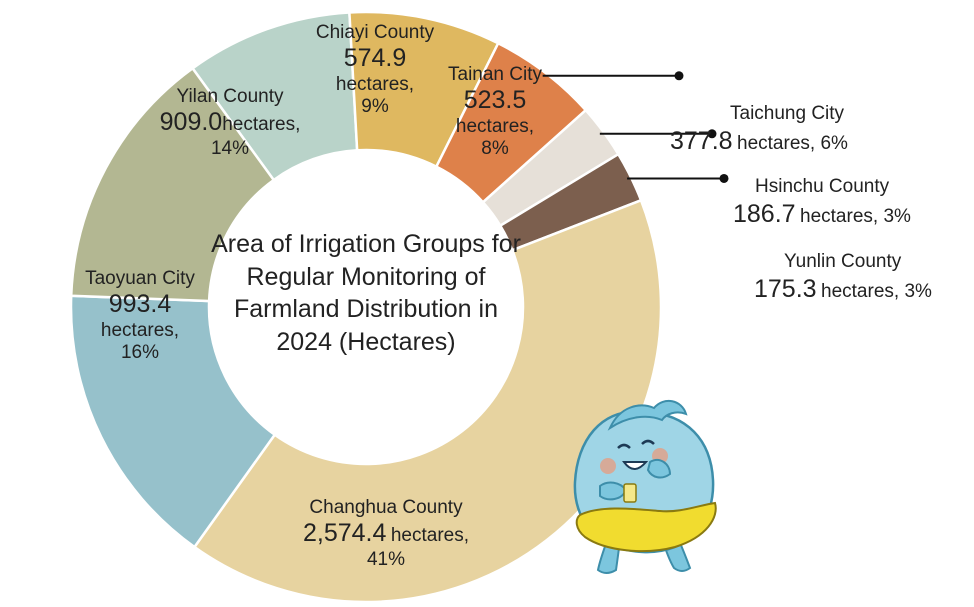 The image size is (974, 607). What do you see at coordinates (386, 507) in the screenshot?
I see `slice-name: Changhua County` at bounding box center [386, 507].